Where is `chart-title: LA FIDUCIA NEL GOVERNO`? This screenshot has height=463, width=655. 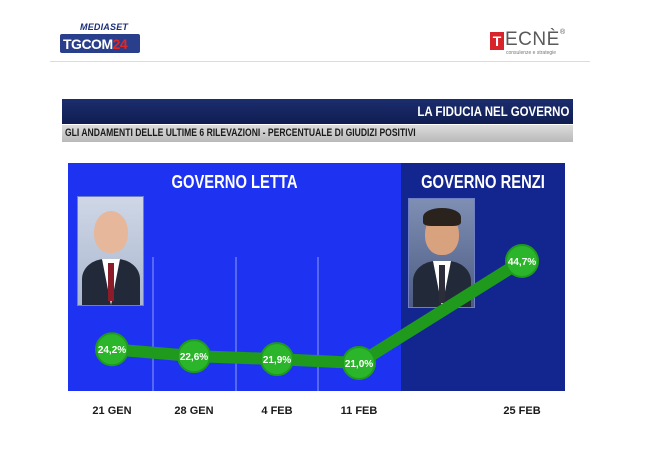
chart-title: LA FIDUCIA NEL GOVERNO is located at coordinates (492, 111).